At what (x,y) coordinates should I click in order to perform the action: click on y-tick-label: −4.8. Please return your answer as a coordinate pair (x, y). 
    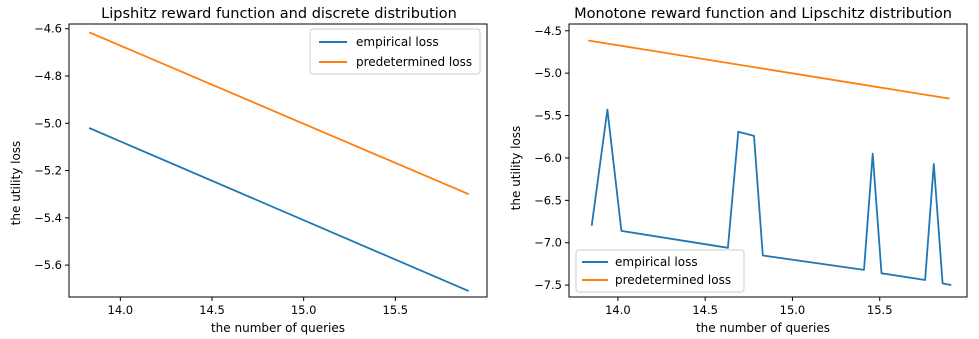
    Looking at the image, I should click on (48, 76).